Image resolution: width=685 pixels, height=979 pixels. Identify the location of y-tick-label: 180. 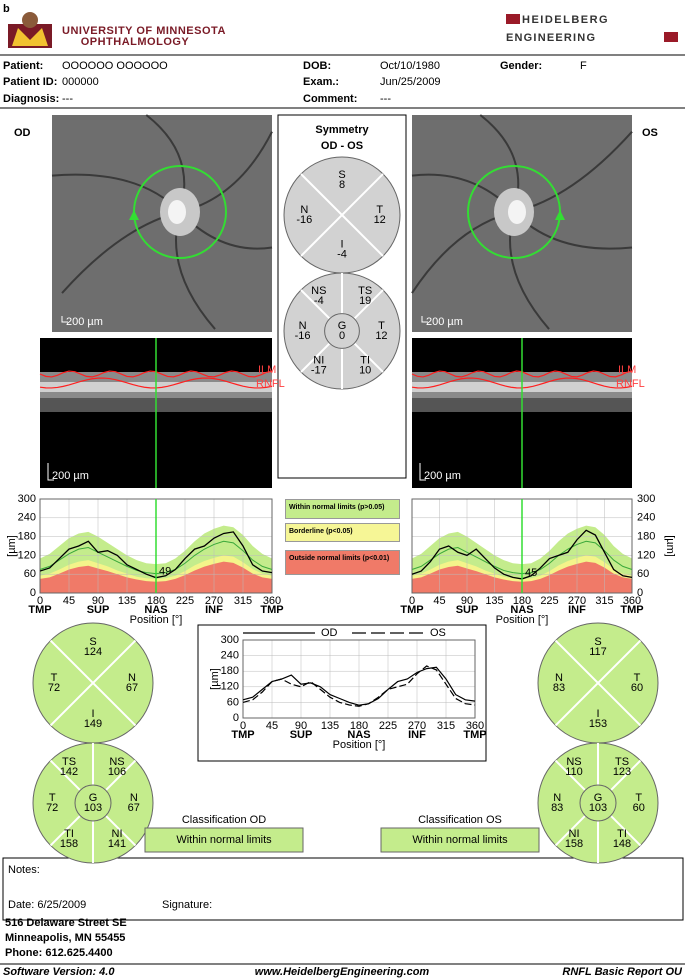
(646, 537).